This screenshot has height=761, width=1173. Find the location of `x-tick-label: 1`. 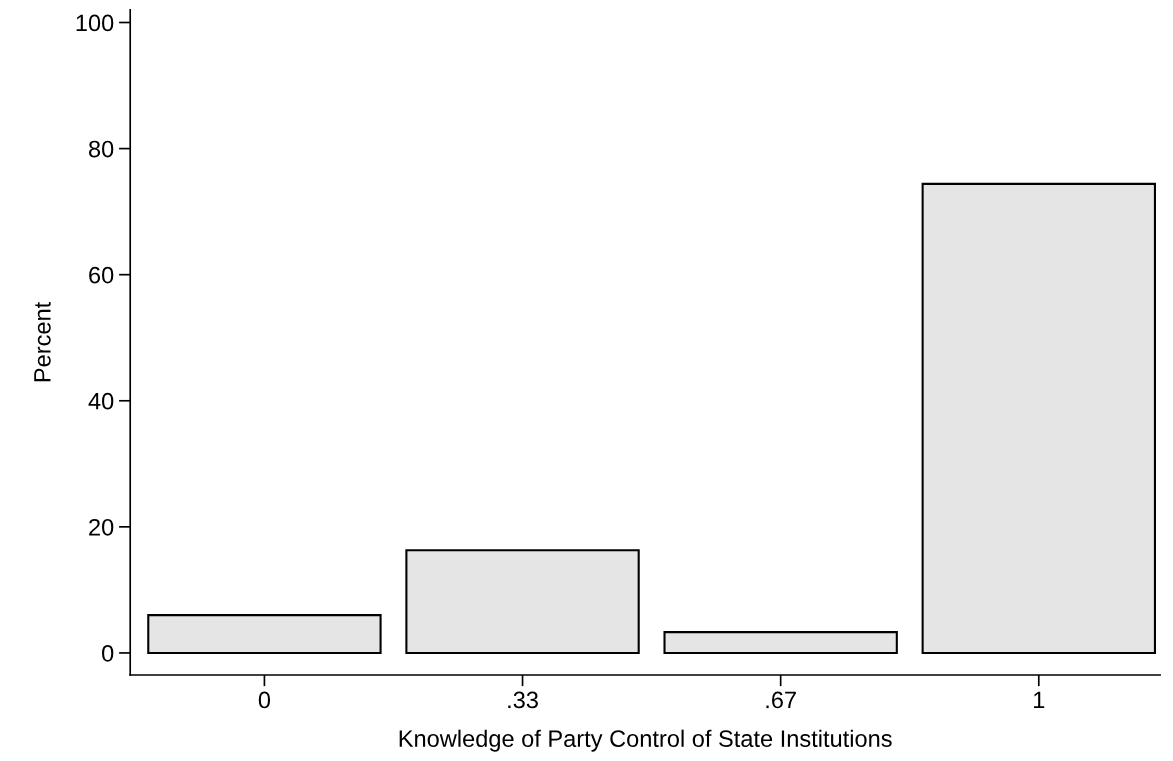

x-tick-label: 1 is located at coordinates (1039, 700).